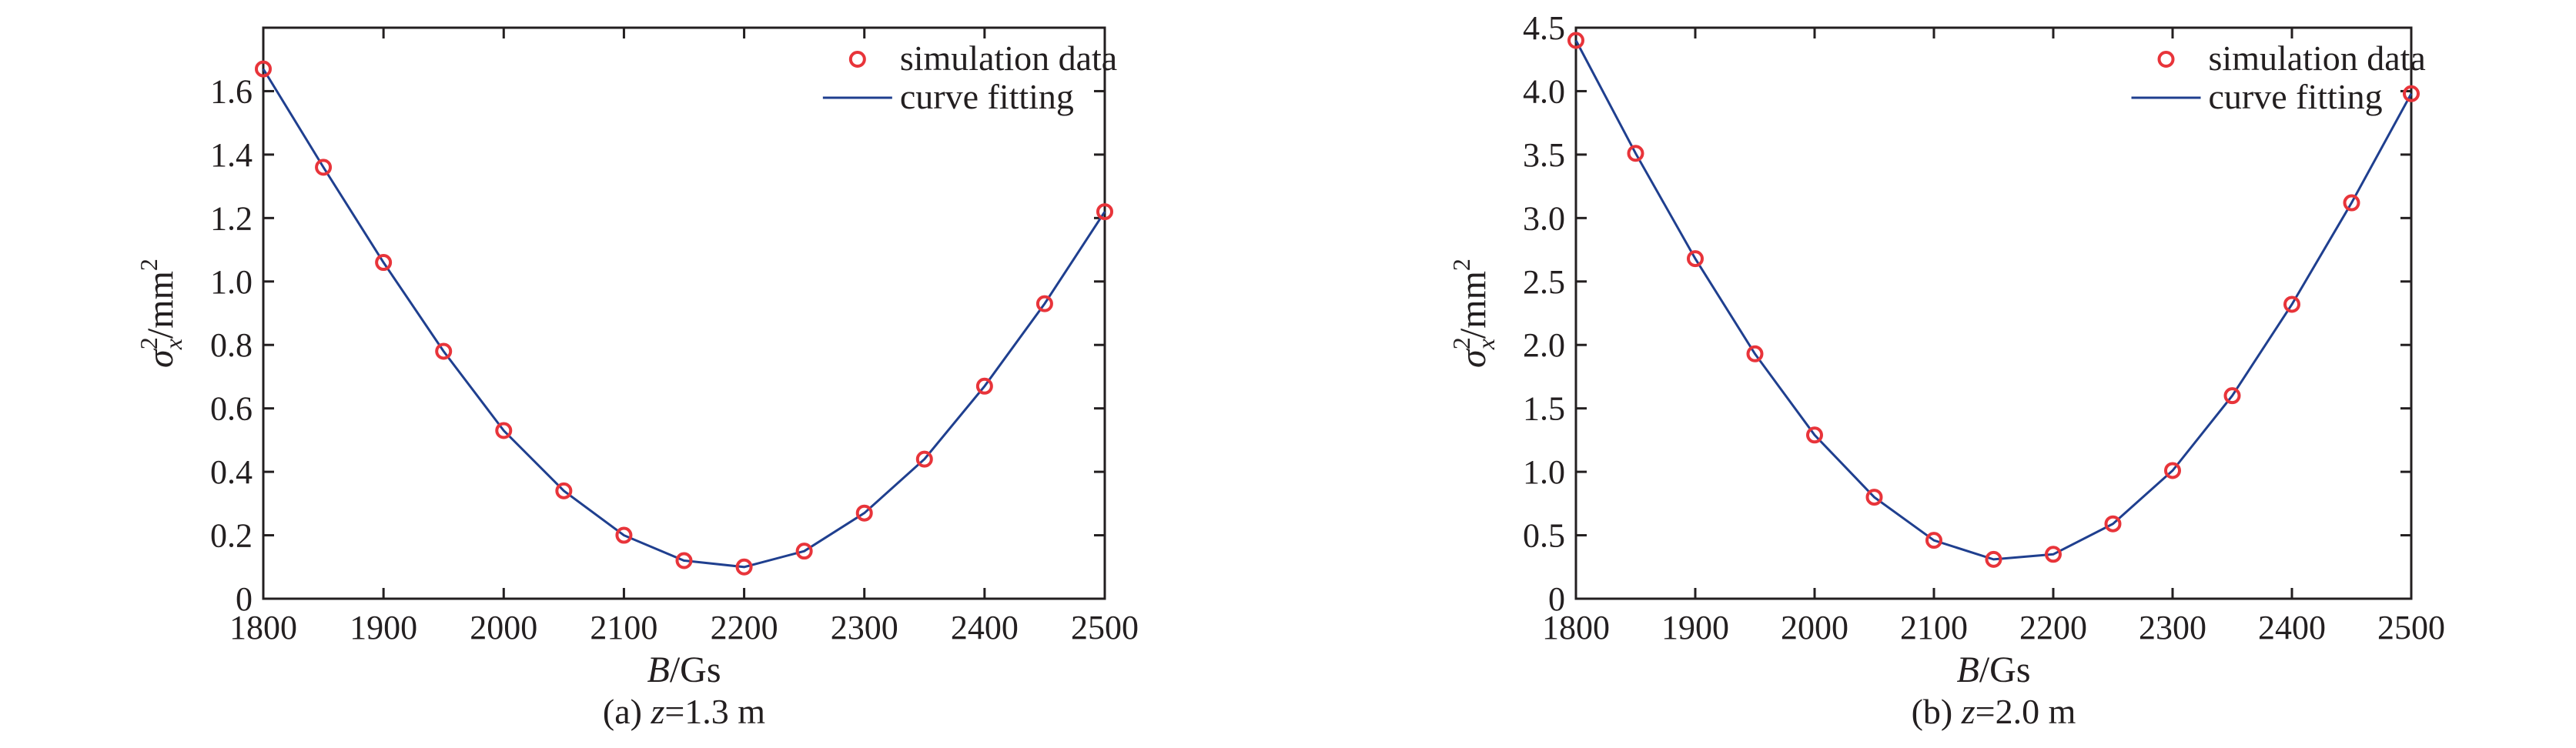 This screenshot has height=748, width=2576. I want to click on y-tick-label: 4.0, so click(1544, 91).